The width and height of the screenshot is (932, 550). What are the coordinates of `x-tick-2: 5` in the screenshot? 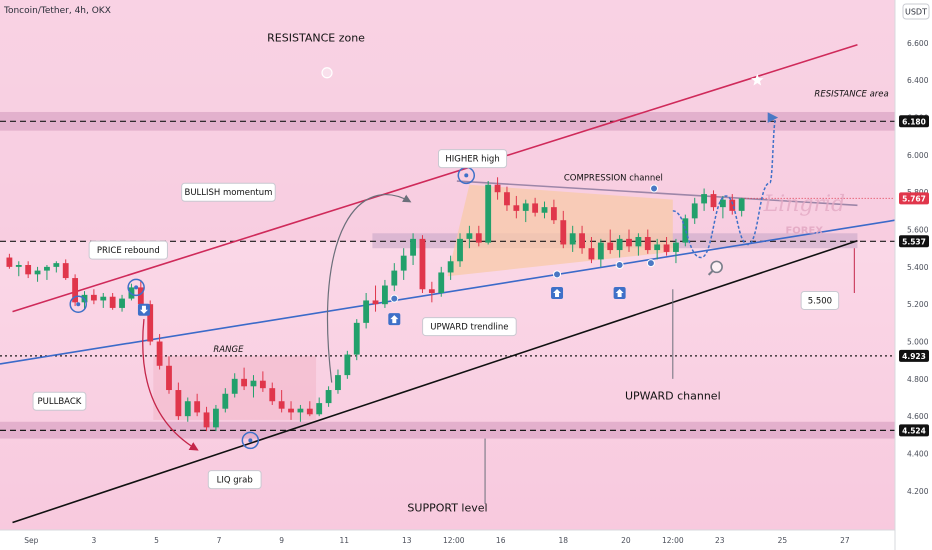 It's located at (156, 540).